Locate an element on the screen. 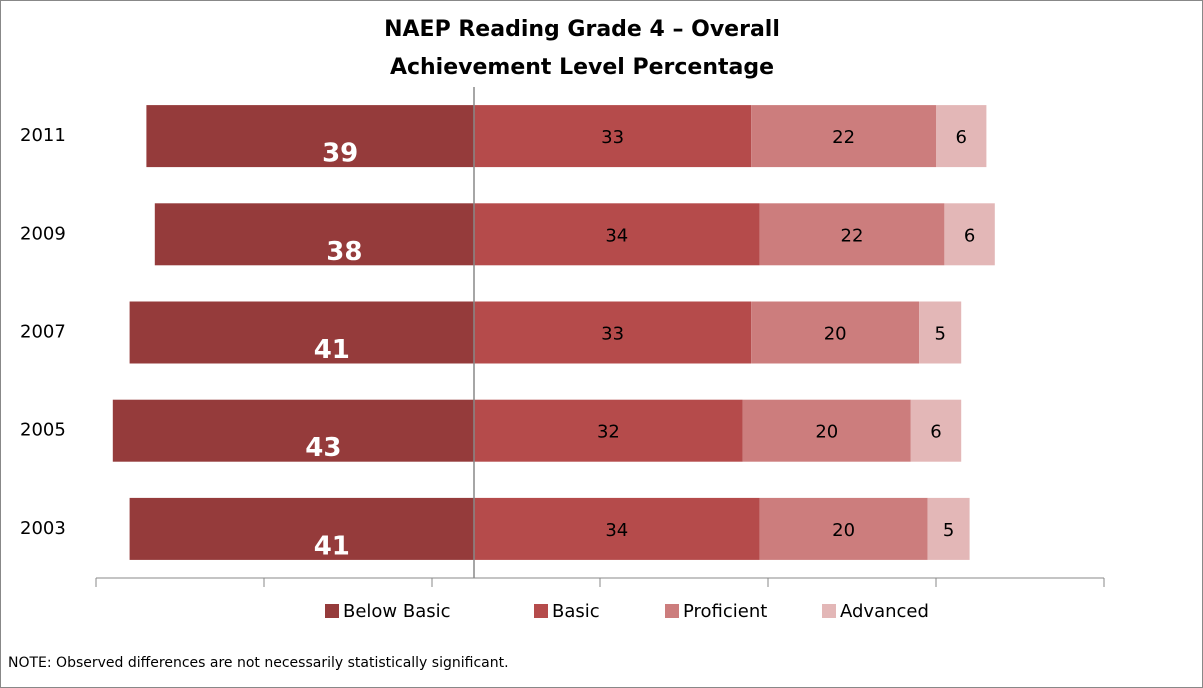 This screenshot has height=688, width=1203. data-label: 32 is located at coordinates (608, 432).